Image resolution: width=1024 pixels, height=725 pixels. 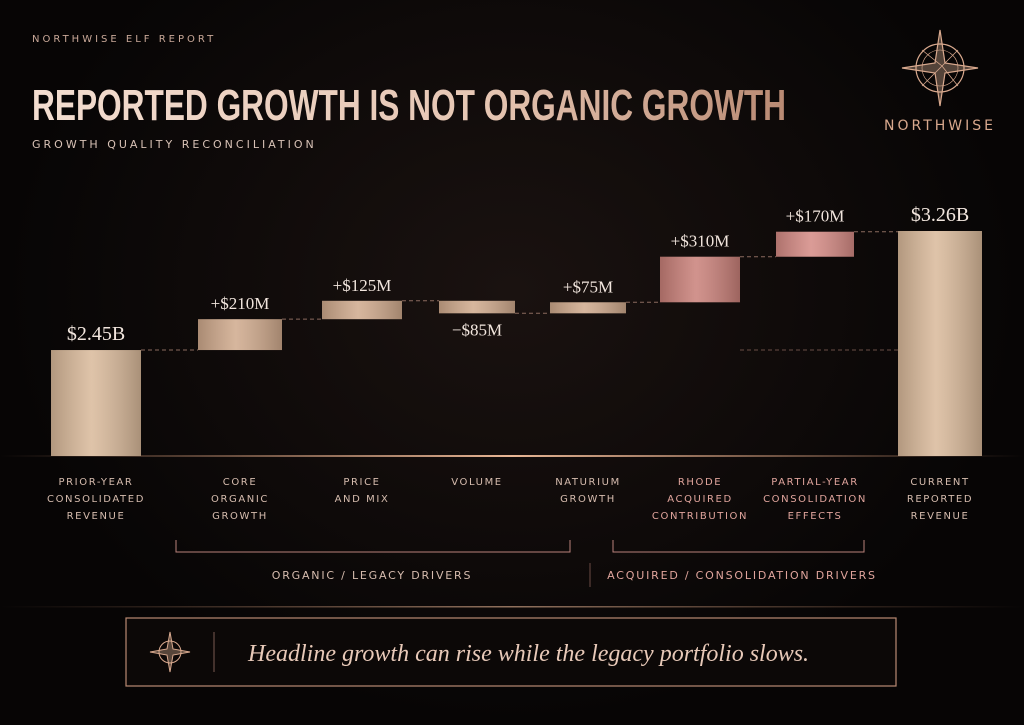 I want to click on value-label: +$310M, so click(x=700, y=241).